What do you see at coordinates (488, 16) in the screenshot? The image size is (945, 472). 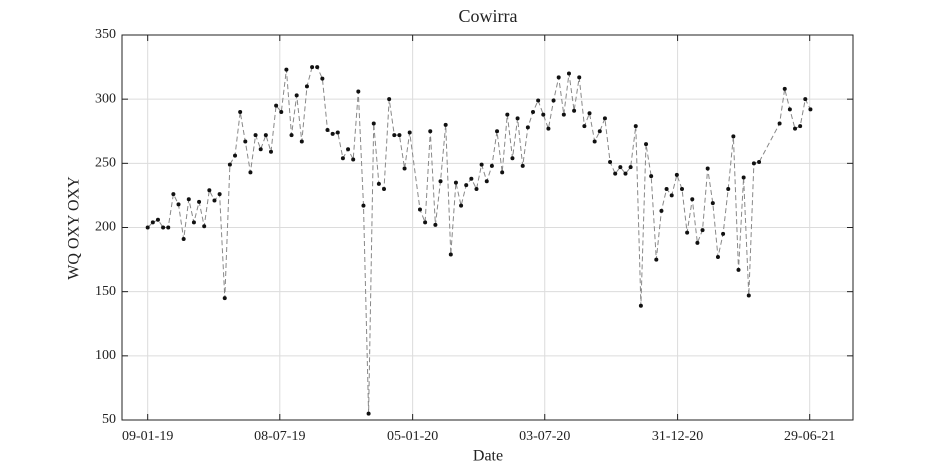 I see `chart-title: Cowirra` at bounding box center [488, 16].